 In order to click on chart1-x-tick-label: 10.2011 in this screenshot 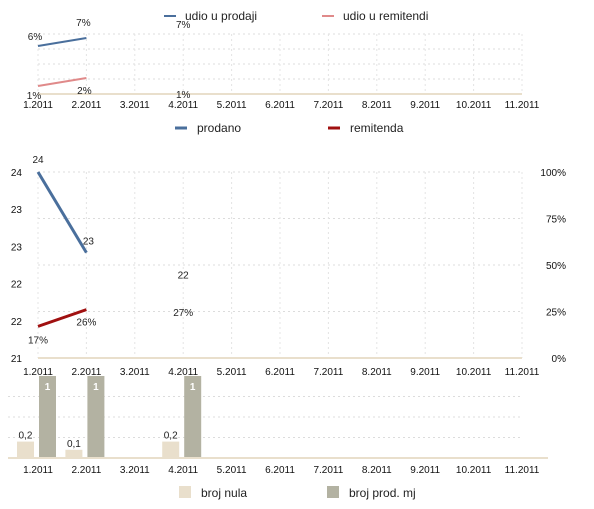, I will do `click(474, 105)`.